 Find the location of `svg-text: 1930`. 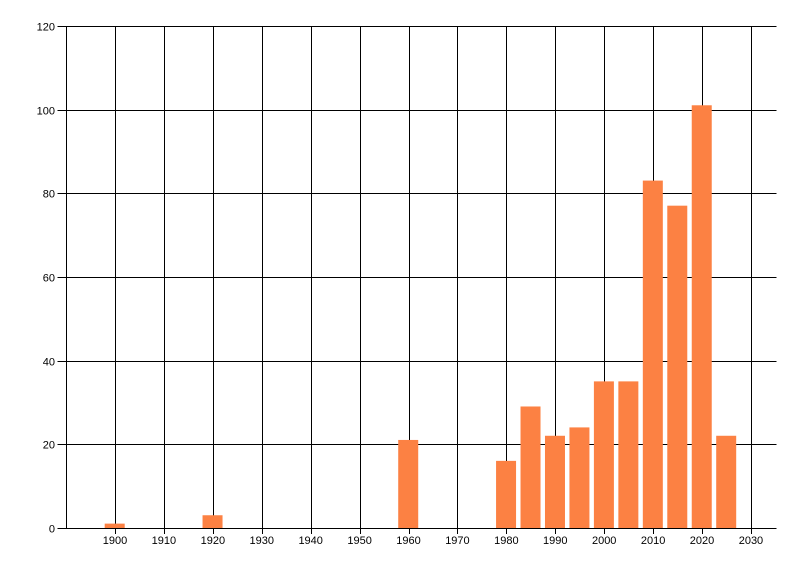

svg-text: 1930 is located at coordinates (262, 541).